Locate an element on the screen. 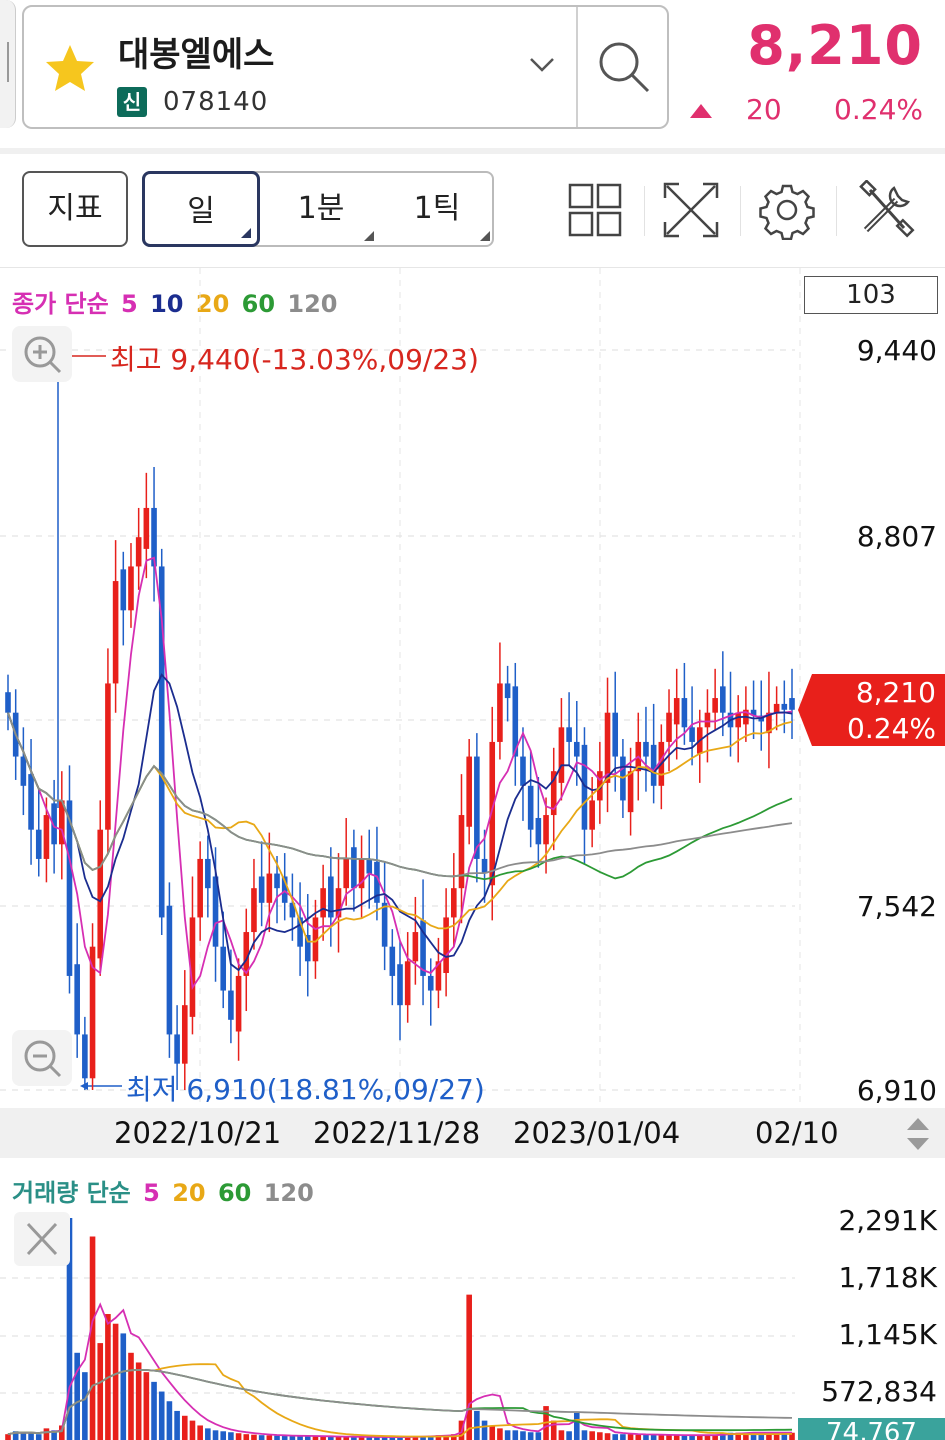  chevron-down-icon is located at coordinates (542, 65).